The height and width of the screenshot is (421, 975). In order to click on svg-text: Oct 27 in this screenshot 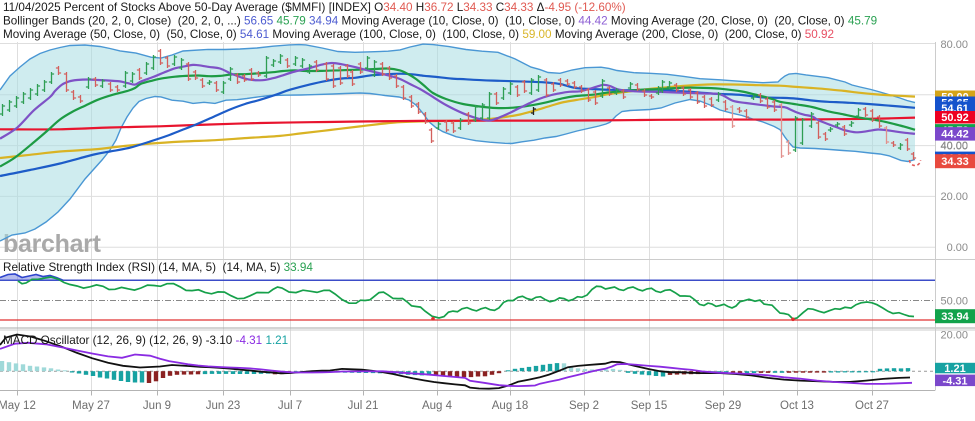, I will do `click(872, 406)`.